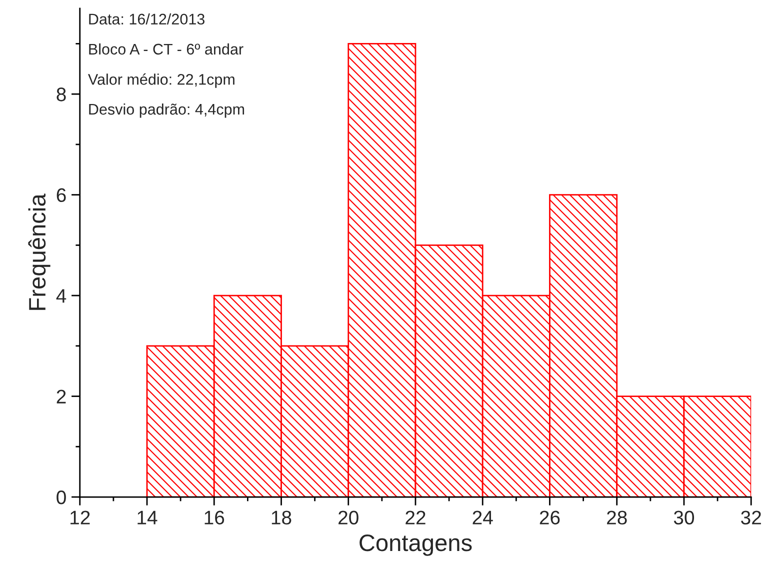  What do you see at coordinates (214, 517) in the screenshot?
I see `x-tick-label: 16` at bounding box center [214, 517].